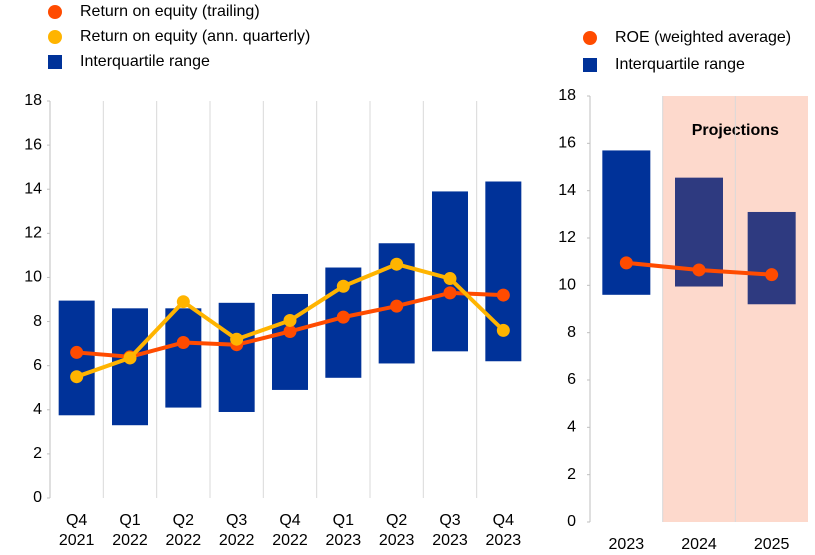 The height and width of the screenshot is (555, 815). Describe the element at coordinates (170, 11) in the screenshot. I see `legend-label: Return on equity (trailing)` at that location.